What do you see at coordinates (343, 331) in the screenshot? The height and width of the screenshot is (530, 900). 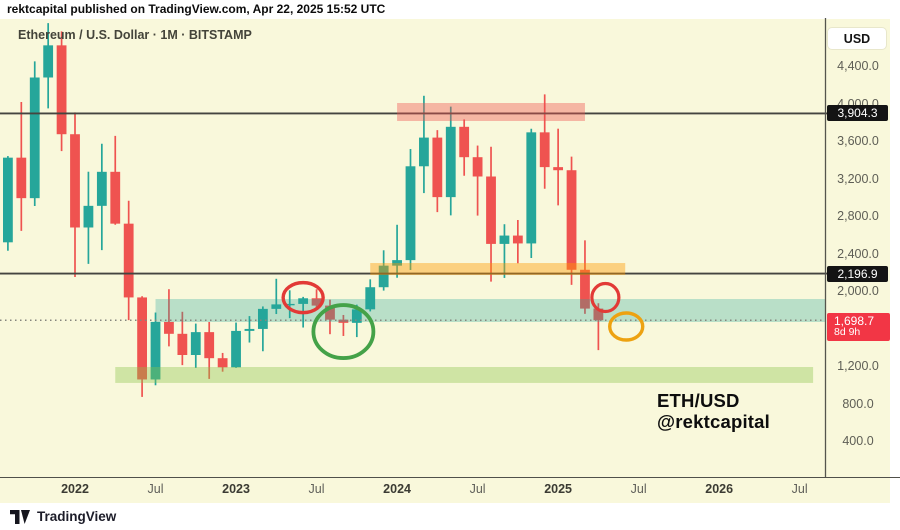 I see `circle-green-2023` at bounding box center [343, 331].